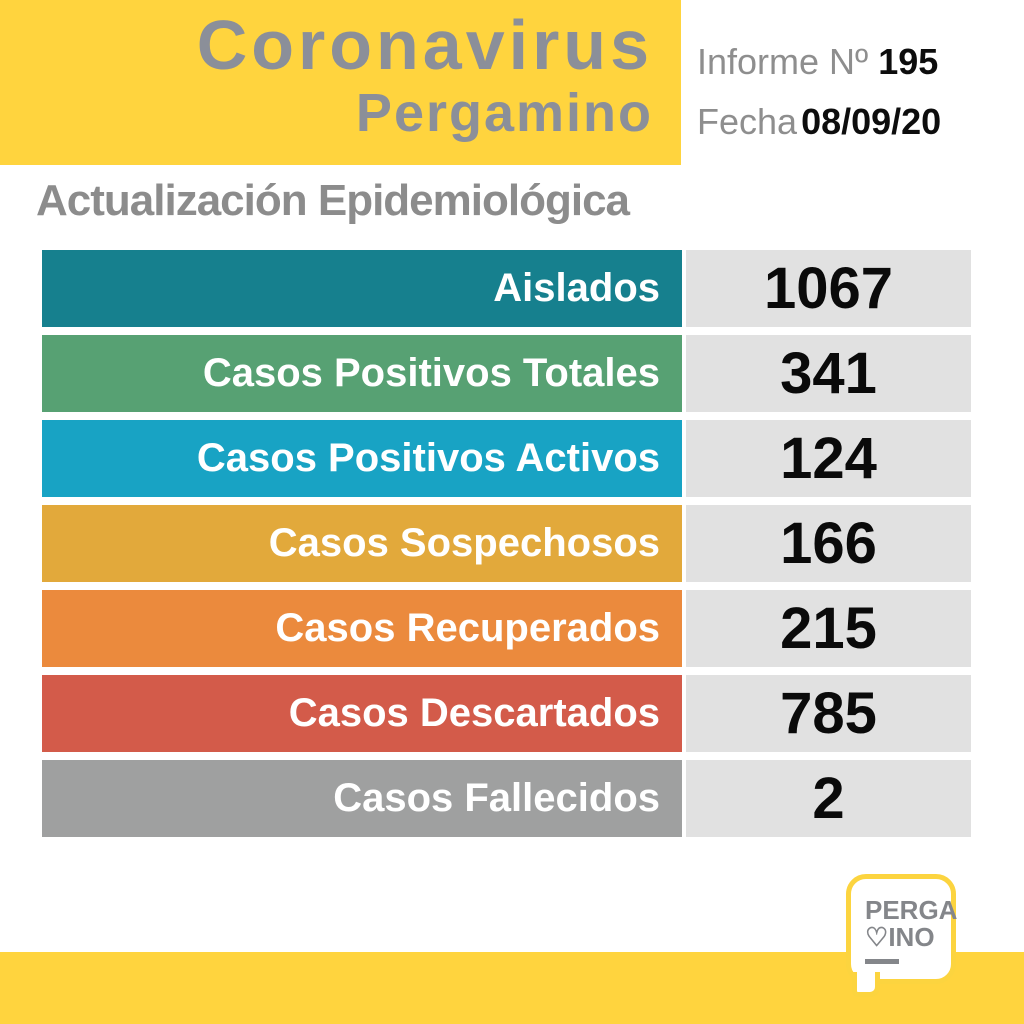 The width and height of the screenshot is (1024, 1024). I want to click on row-value: 341, so click(828, 373).